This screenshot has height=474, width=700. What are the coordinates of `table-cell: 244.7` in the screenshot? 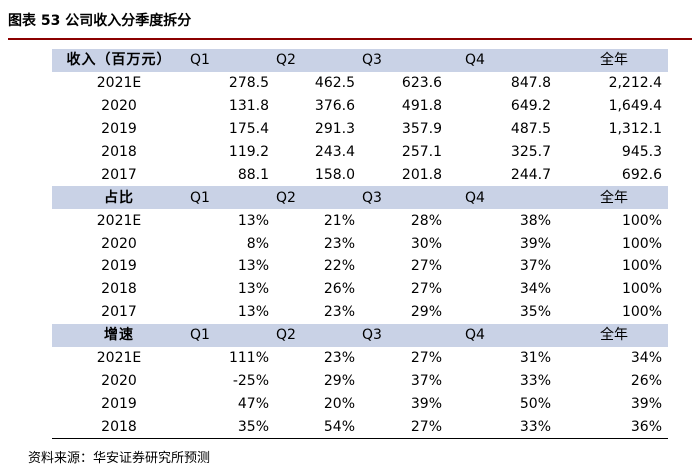 It's located at (530, 174).